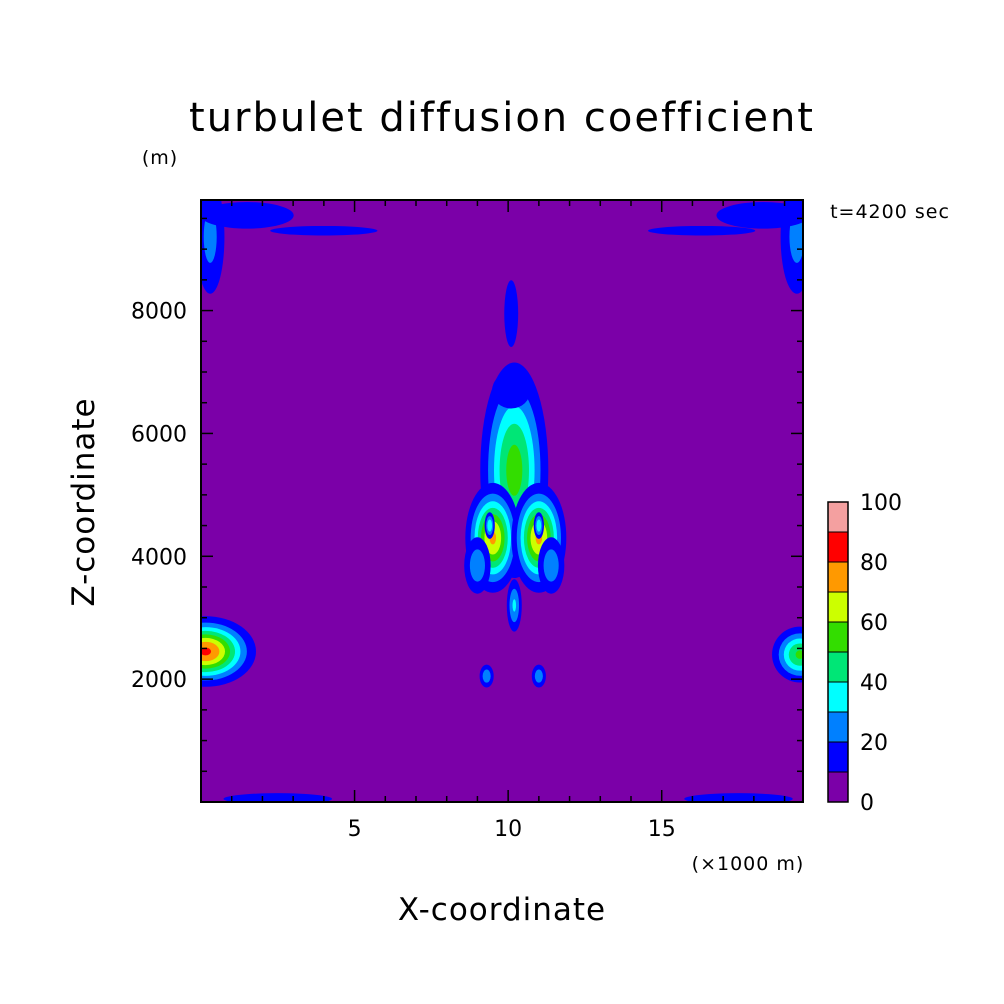 Image resolution: width=1004 pixels, height=1004 pixels. What do you see at coordinates (159, 680) in the screenshot?
I see `y-tick-label: 2000` at bounding box center [159, 680].